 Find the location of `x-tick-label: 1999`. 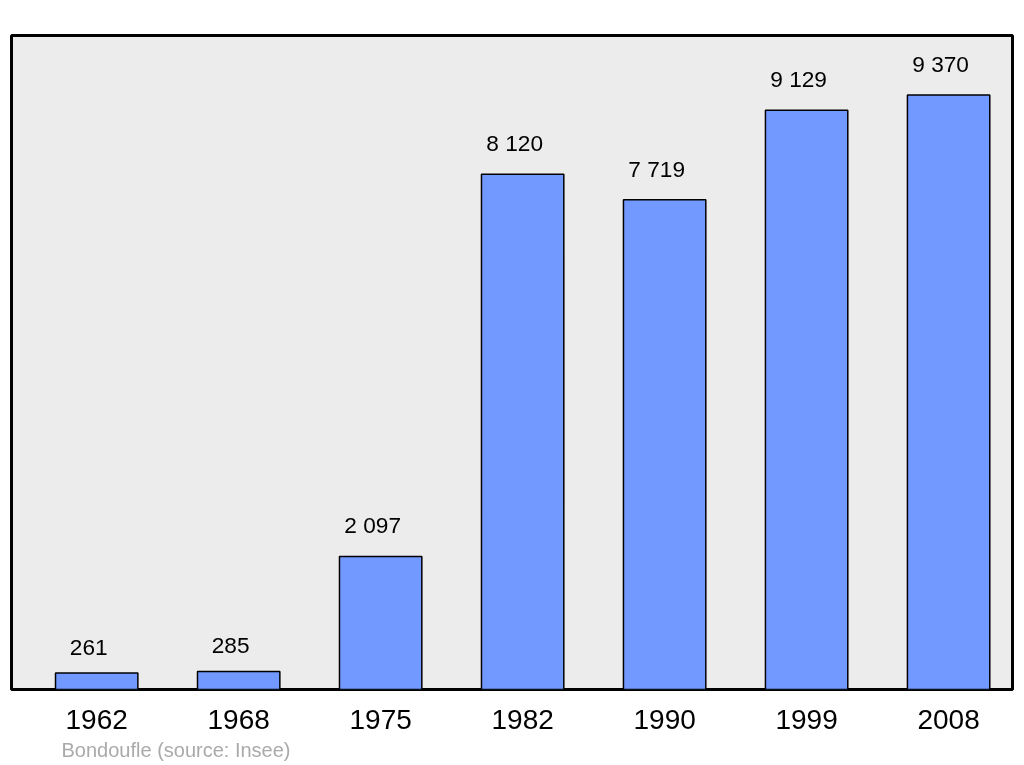

x-tick-label: 1999 is located at coordinates (806, 719).